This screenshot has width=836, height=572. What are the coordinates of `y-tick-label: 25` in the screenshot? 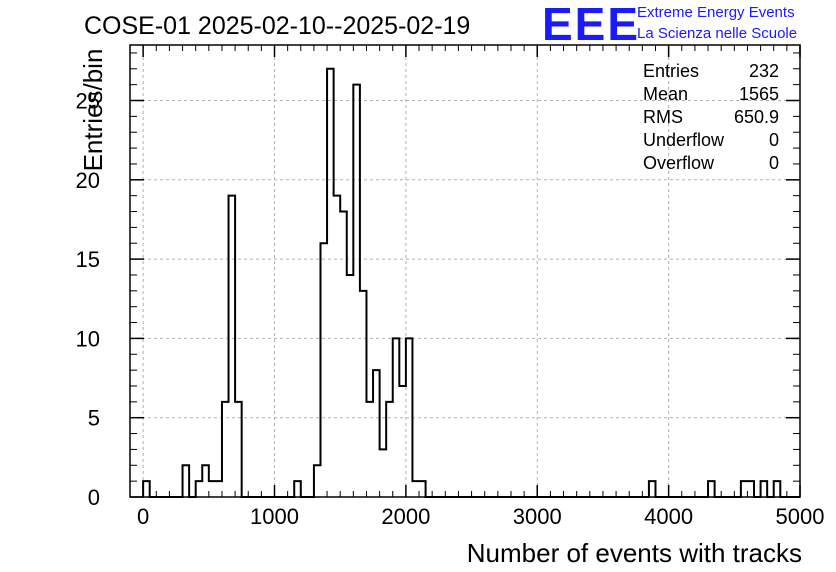 It's located at (88, 101).